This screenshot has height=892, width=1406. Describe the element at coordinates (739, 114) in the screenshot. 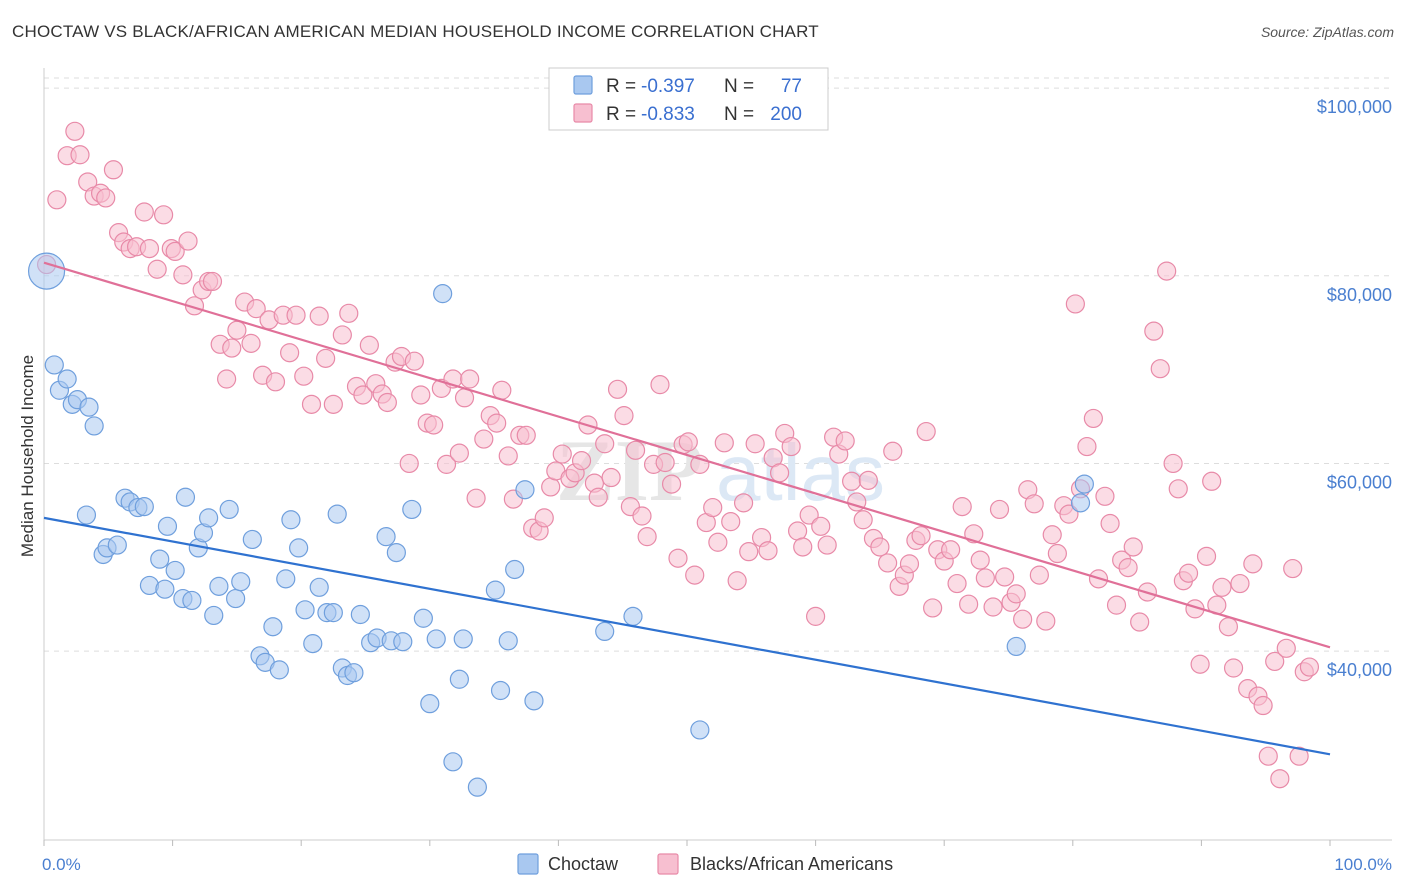

I see `legend-n-label-blacks: N =` at that location.